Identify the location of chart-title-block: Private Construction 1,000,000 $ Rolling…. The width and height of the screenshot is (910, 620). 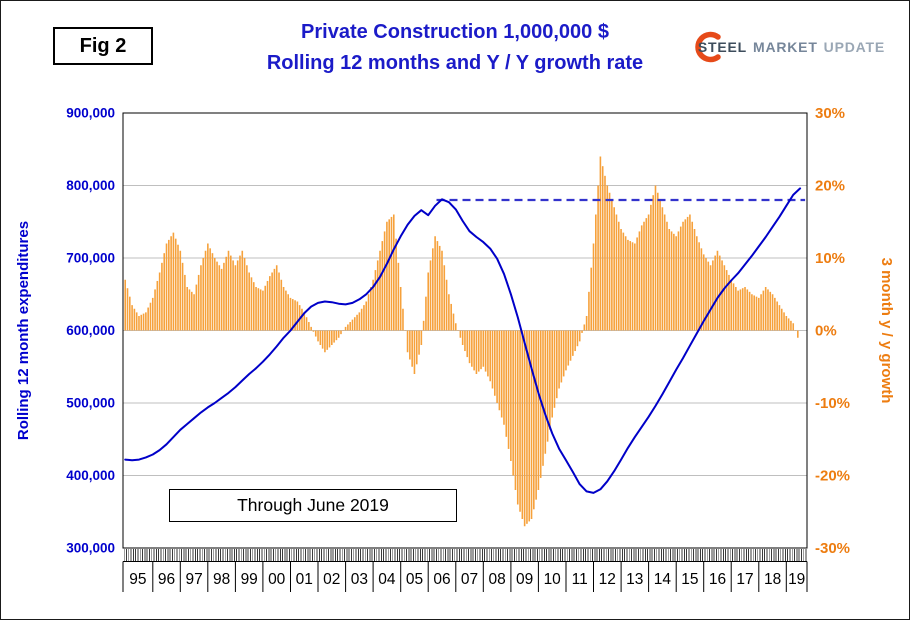
(455, 48).